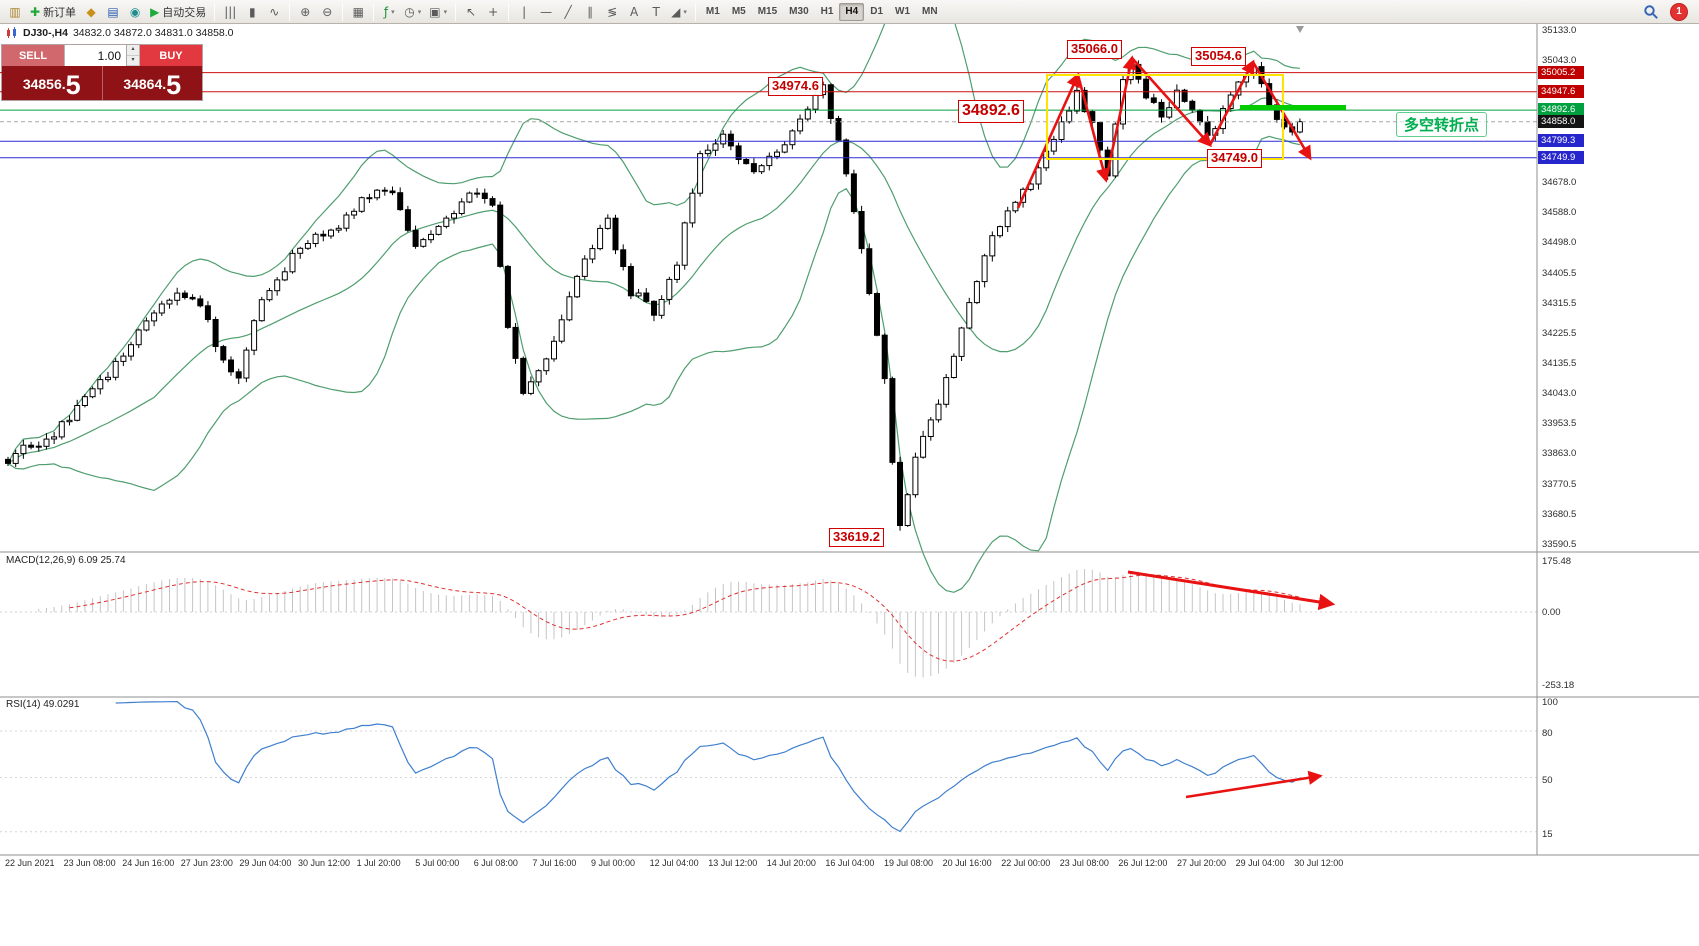  What do you see at coordinates (856, 537) in the screenshot?
I see `price-callout-label: 33619.2` at bounding box center [856, 537].